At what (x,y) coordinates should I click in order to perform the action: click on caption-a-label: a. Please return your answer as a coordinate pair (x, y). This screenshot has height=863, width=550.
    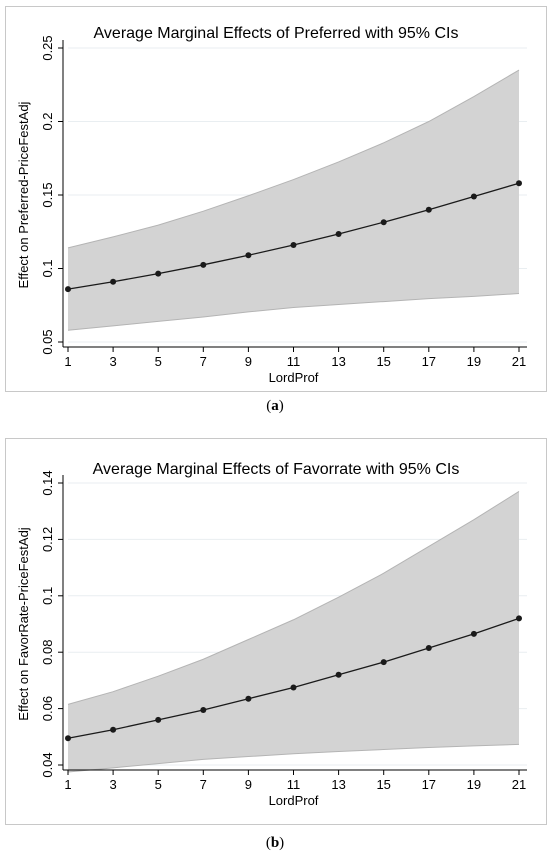
    Looking at the image, I should click on (275, 406).